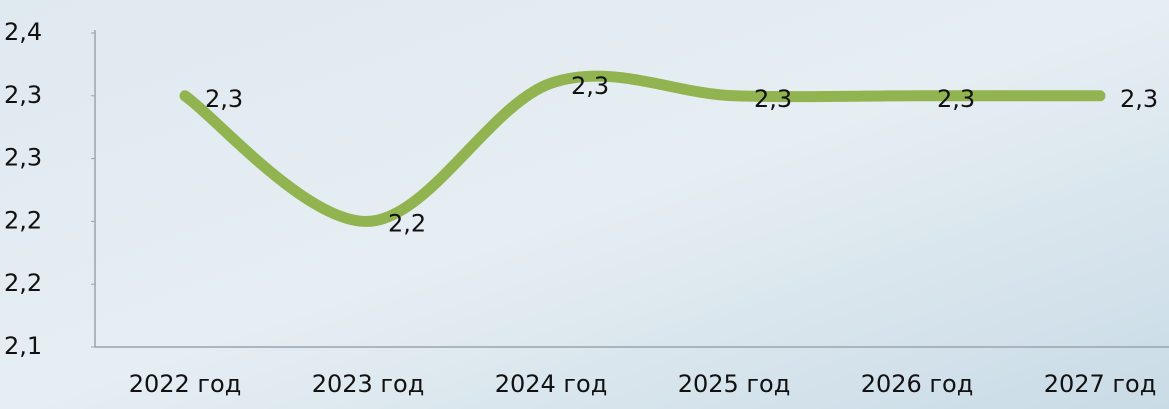 This screenshot has height=409, width=1169. What do you see at coordinates (551, 384) in the screenshot?
I see `x-tick-label: 2024 год` at bounding box center [551, 384].